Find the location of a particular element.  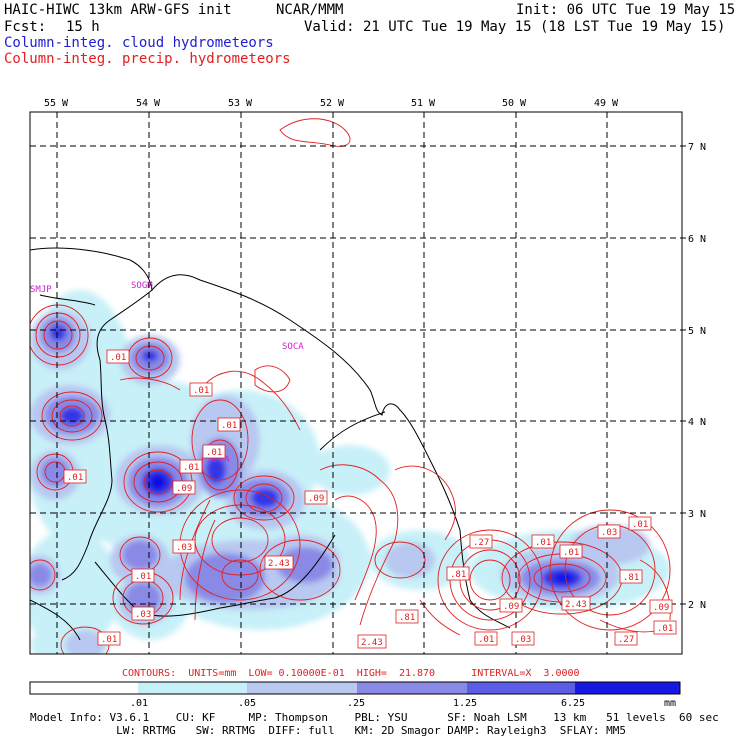

lat-label: 6 N is located at coordinates (697, 239).